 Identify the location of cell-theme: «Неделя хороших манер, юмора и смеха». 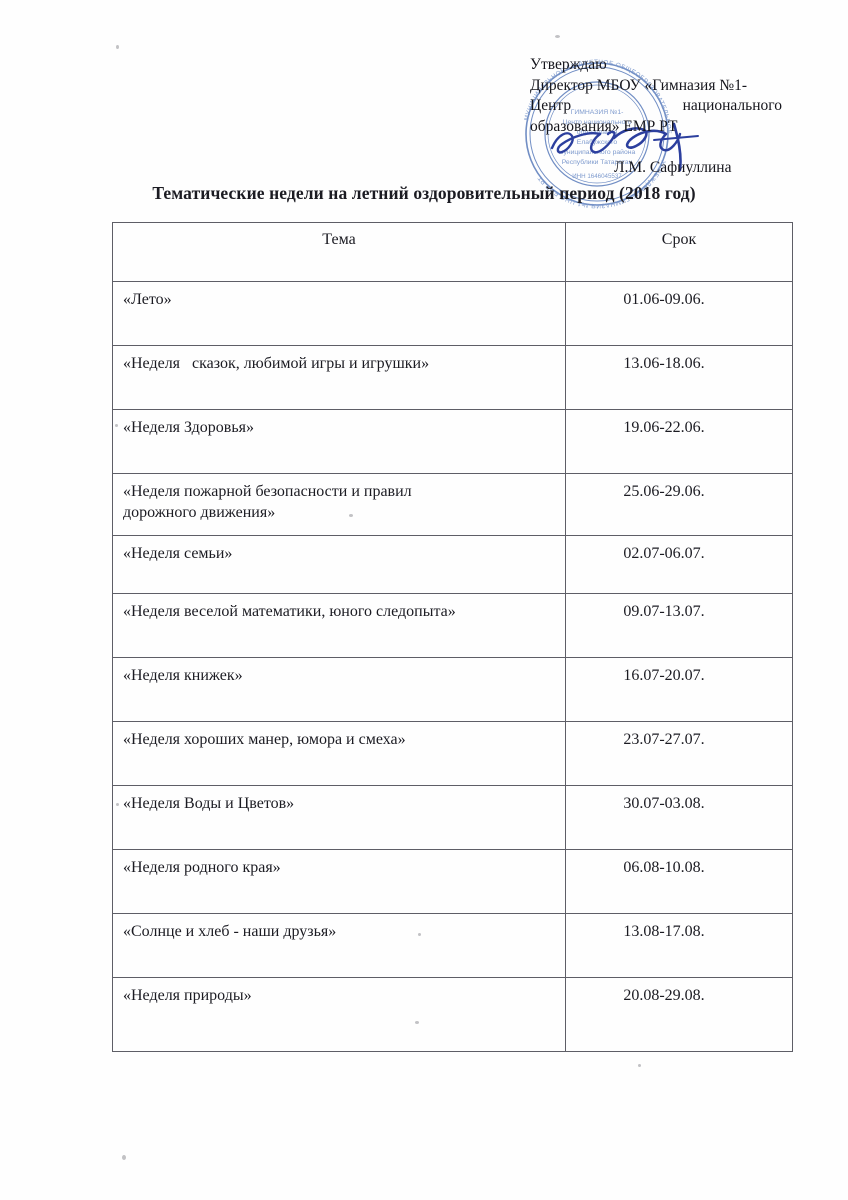
(339, 753).